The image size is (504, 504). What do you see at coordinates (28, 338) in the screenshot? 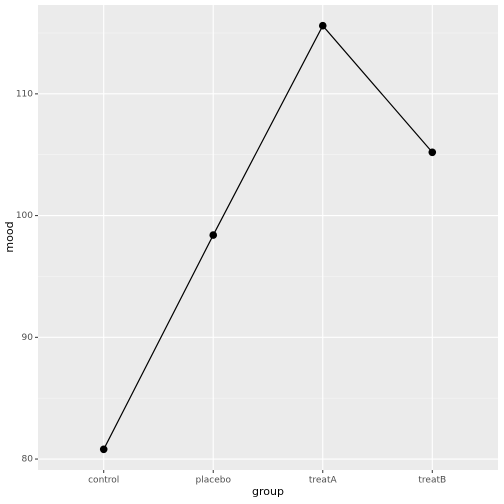
I see `y-tick-label: 90` at bounding box center [28, 338].